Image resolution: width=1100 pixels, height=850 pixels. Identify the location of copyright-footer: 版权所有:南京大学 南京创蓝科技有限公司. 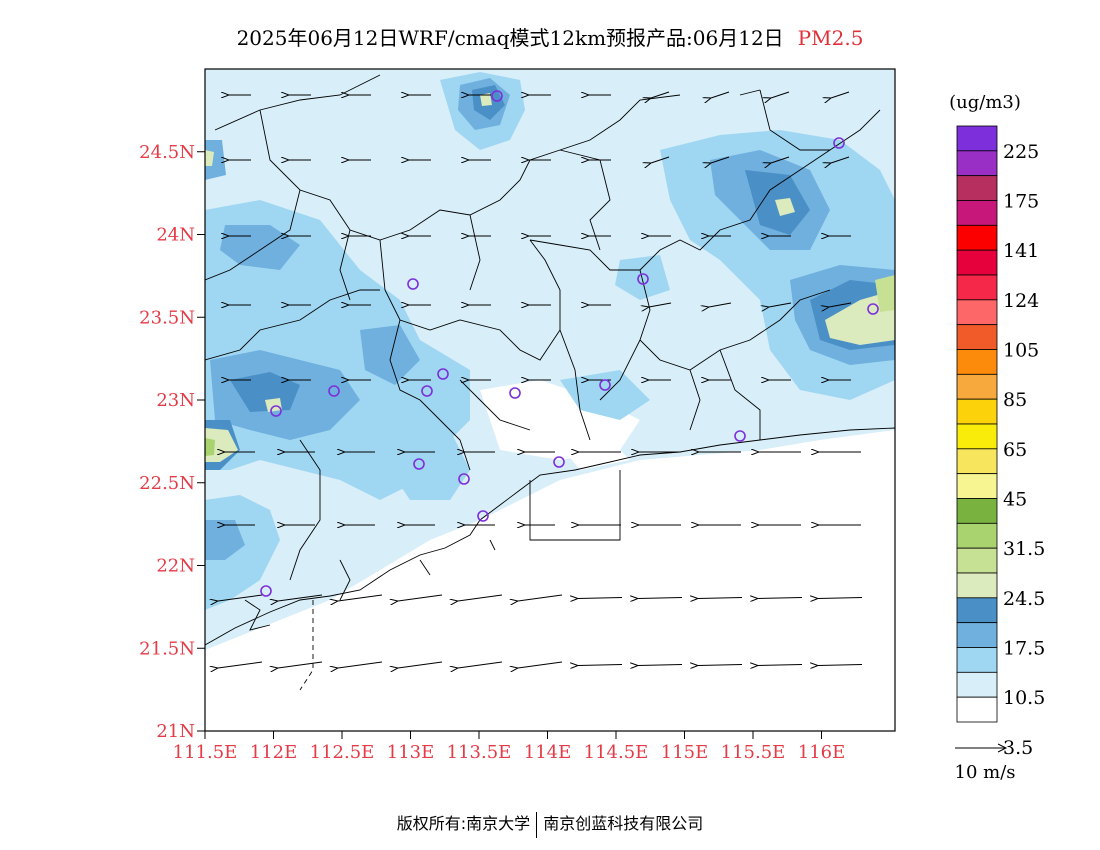
(550, 824).